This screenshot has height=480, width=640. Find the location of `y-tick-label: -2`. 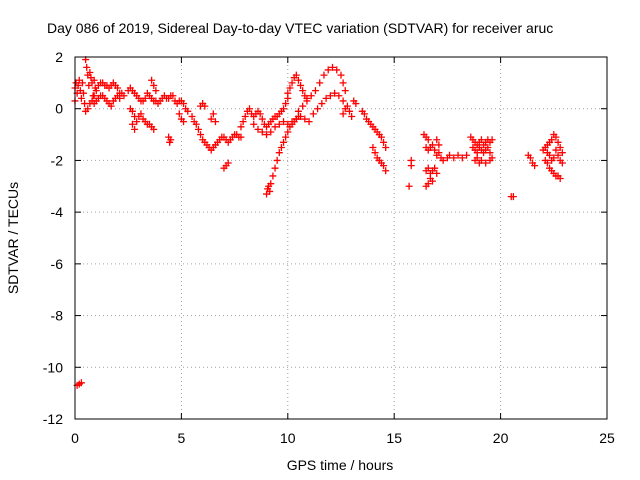

y-tick-label: -2 is located at coordinates (57, 160).